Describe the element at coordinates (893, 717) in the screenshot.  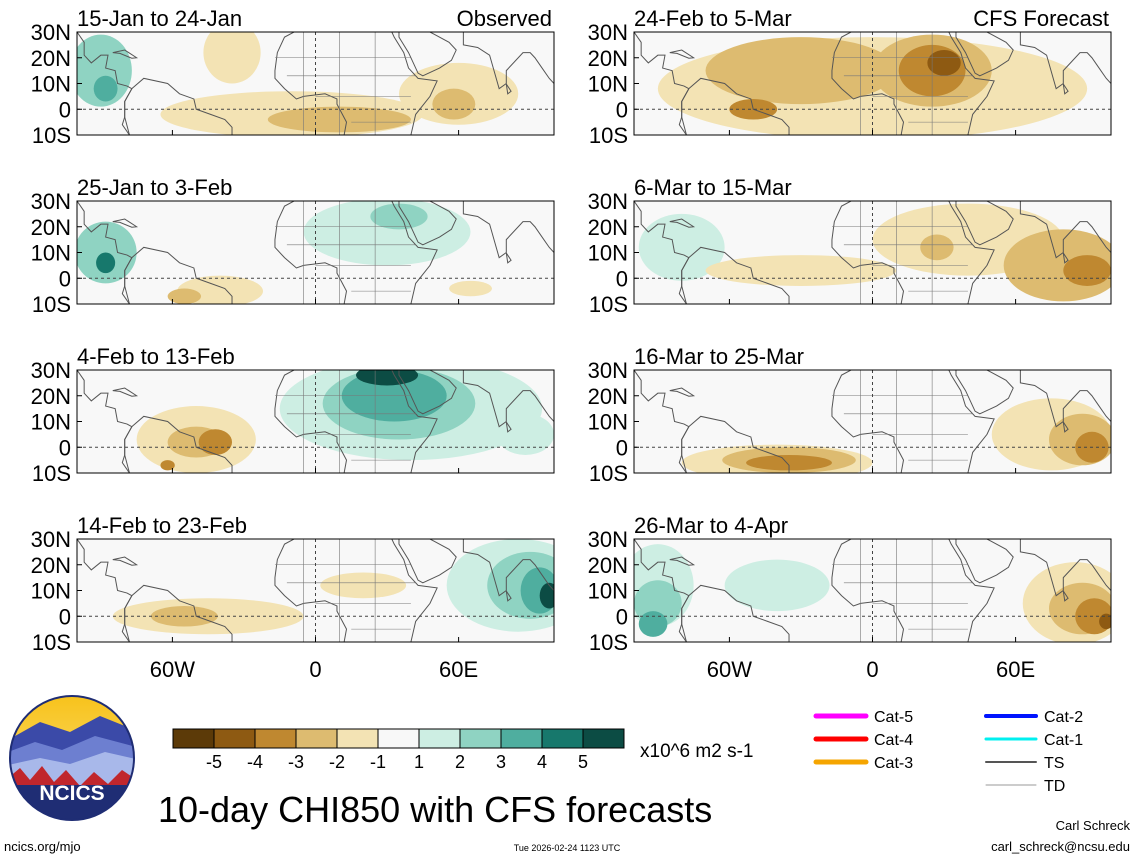
I see `storm-legend-label: Cat-5` at that location.